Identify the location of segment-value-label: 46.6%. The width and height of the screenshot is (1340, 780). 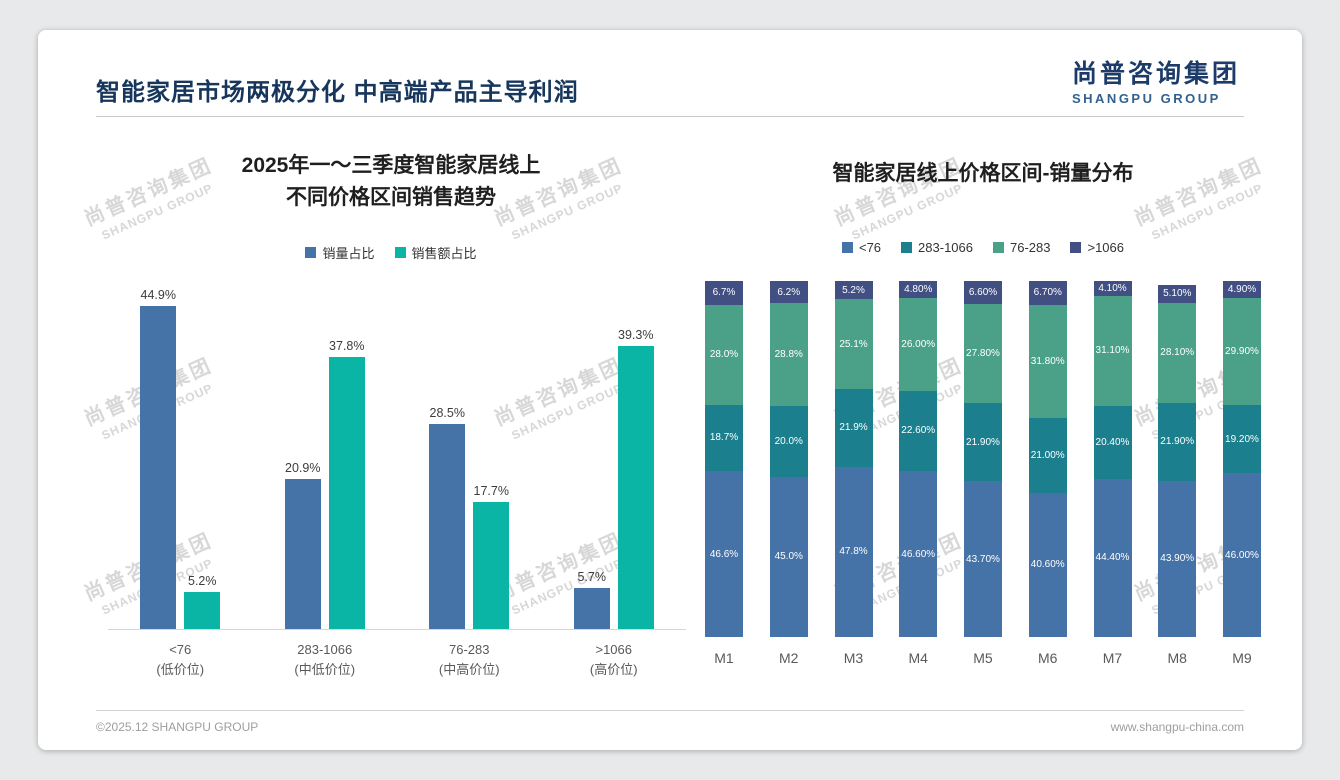
(724, 554).